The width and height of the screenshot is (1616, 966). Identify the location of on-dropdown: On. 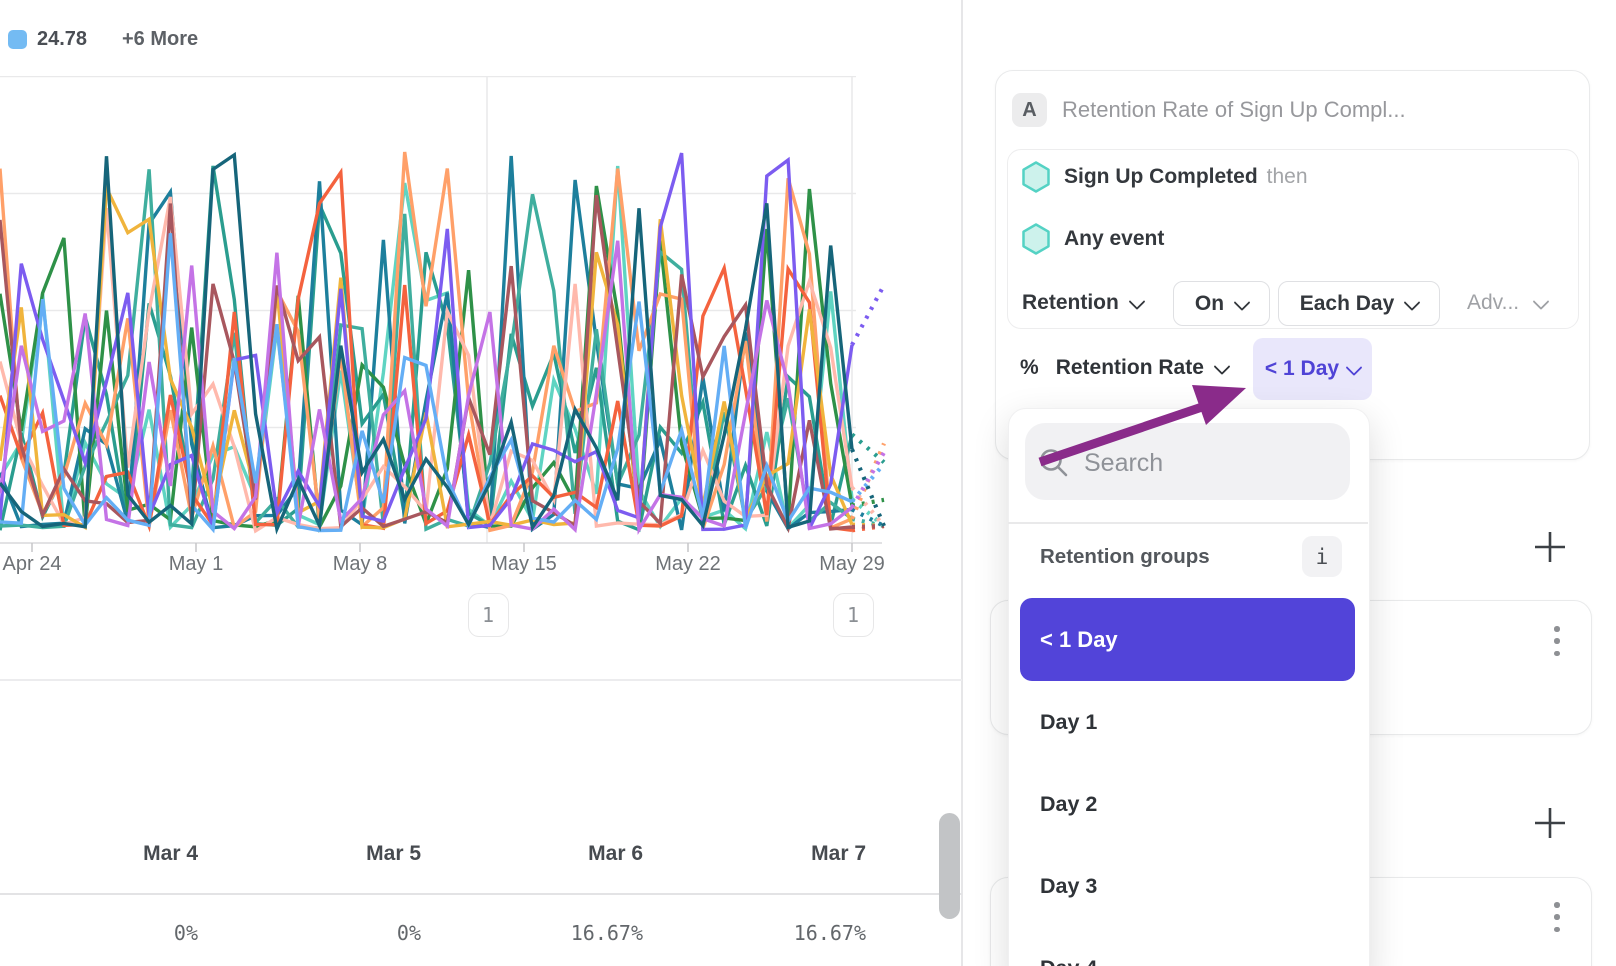
(1221, 303).